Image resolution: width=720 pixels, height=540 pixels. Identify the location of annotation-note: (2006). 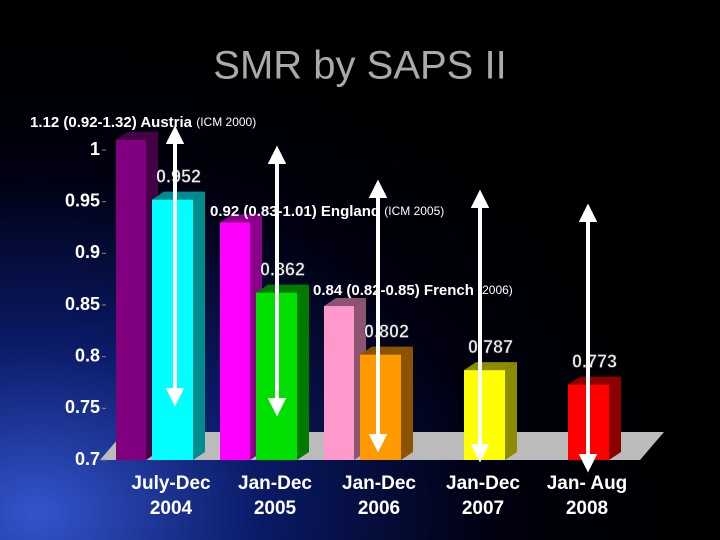
(495, 290).